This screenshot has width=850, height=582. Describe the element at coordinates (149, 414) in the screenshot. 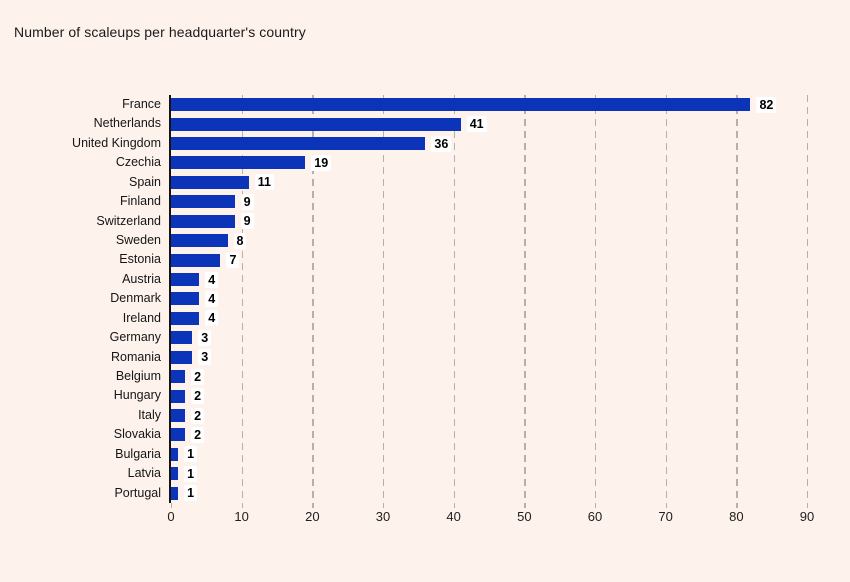

I see `y-axis-label: Italy` at that location.